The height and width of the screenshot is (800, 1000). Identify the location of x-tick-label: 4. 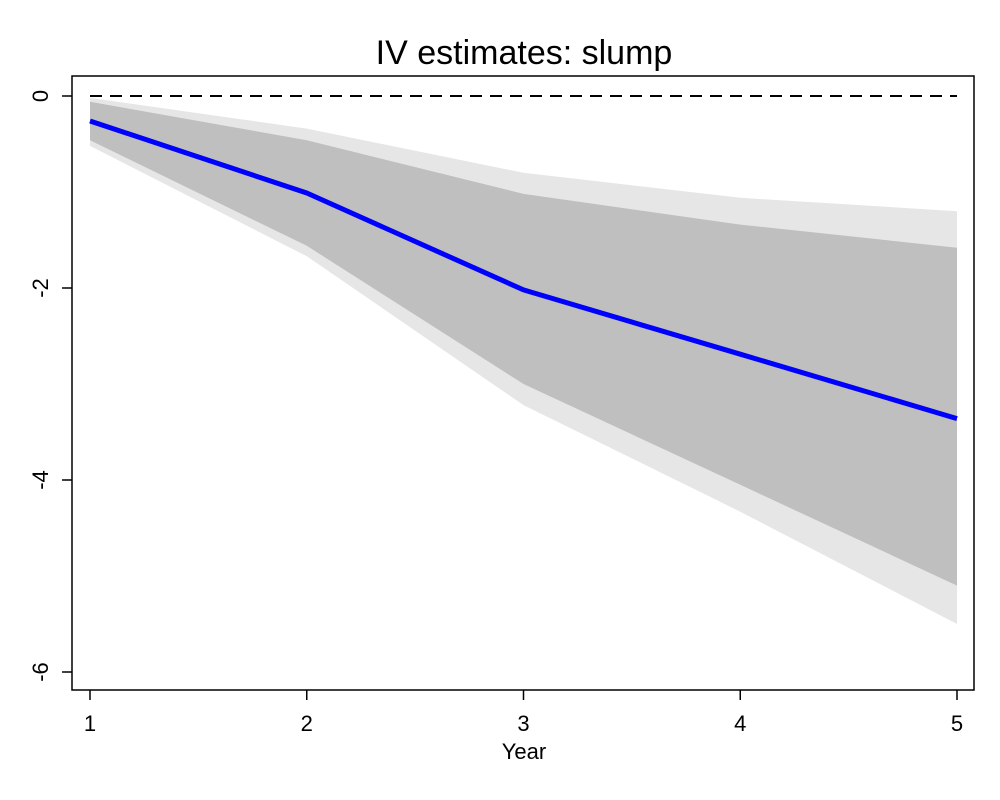
(740, 723).